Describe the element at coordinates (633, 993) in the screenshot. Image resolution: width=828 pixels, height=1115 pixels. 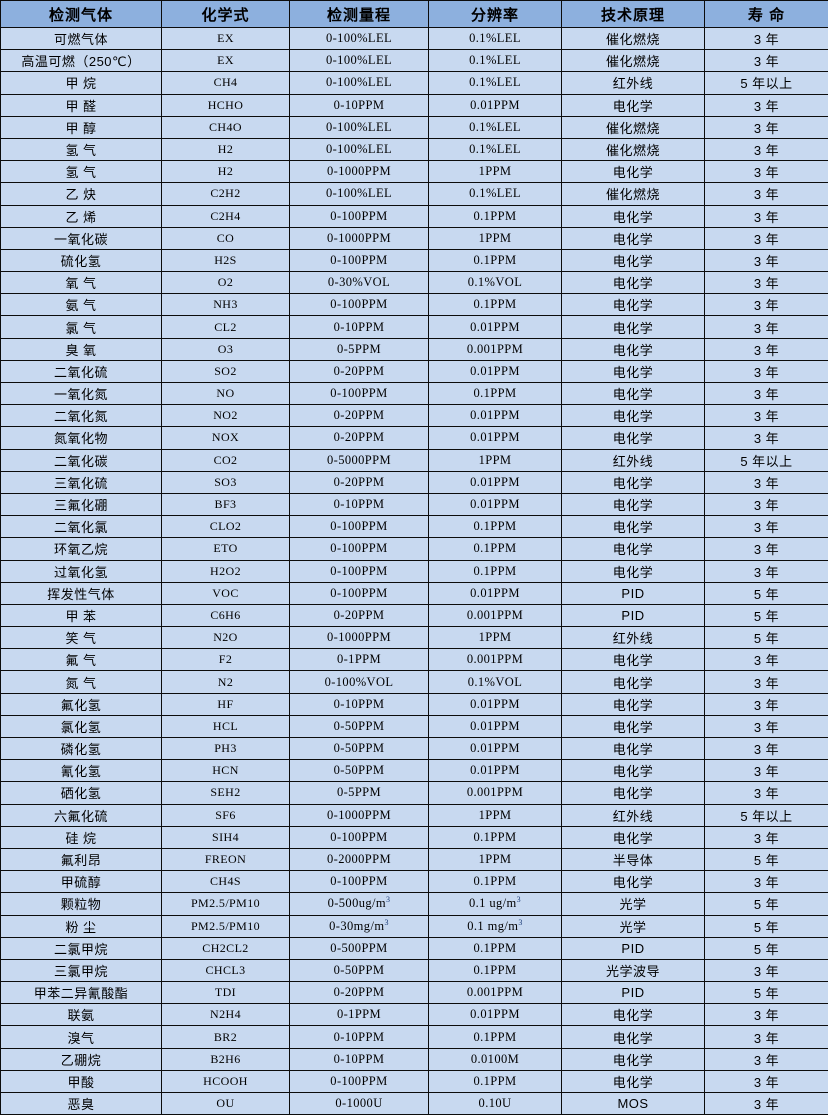
I see `cell-tech: PID` at that location.